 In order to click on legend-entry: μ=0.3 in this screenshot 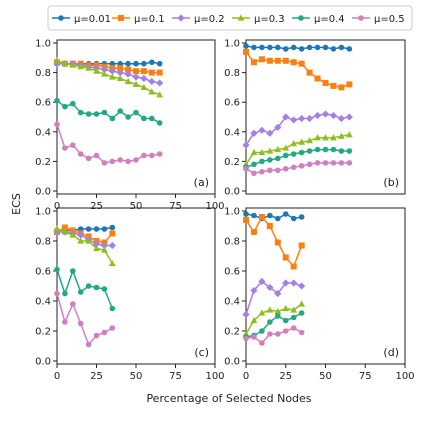, I will do `click(258, 19)`.